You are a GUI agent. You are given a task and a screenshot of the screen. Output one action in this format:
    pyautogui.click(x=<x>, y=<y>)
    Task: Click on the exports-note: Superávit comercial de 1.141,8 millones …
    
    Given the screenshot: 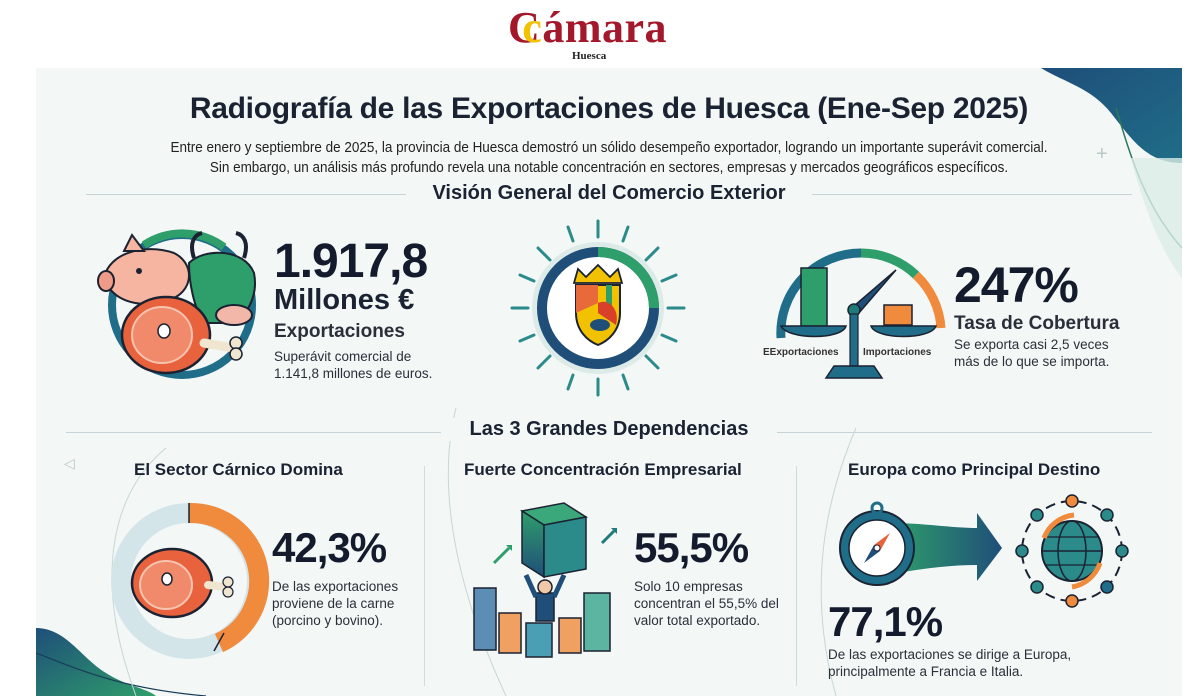 What is the action you would take?
    pyautogui.click(x=353, y=365)
    